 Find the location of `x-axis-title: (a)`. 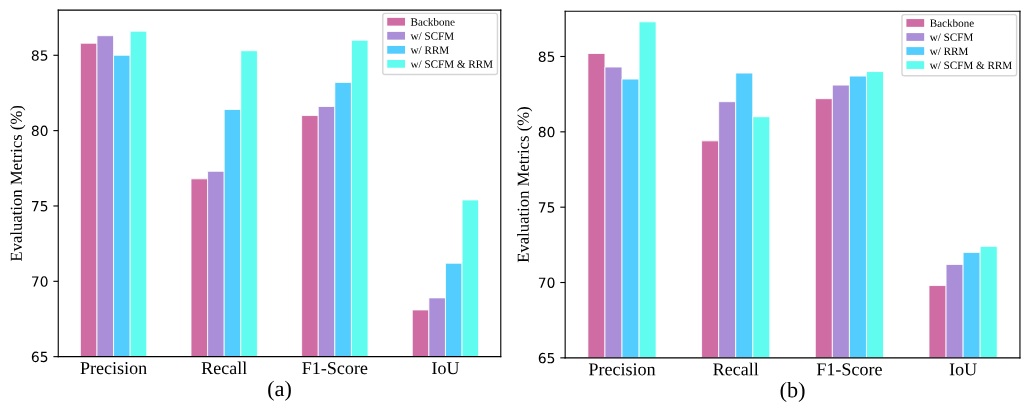

x-axis-title: (a) is located at coordinates (279, 390).